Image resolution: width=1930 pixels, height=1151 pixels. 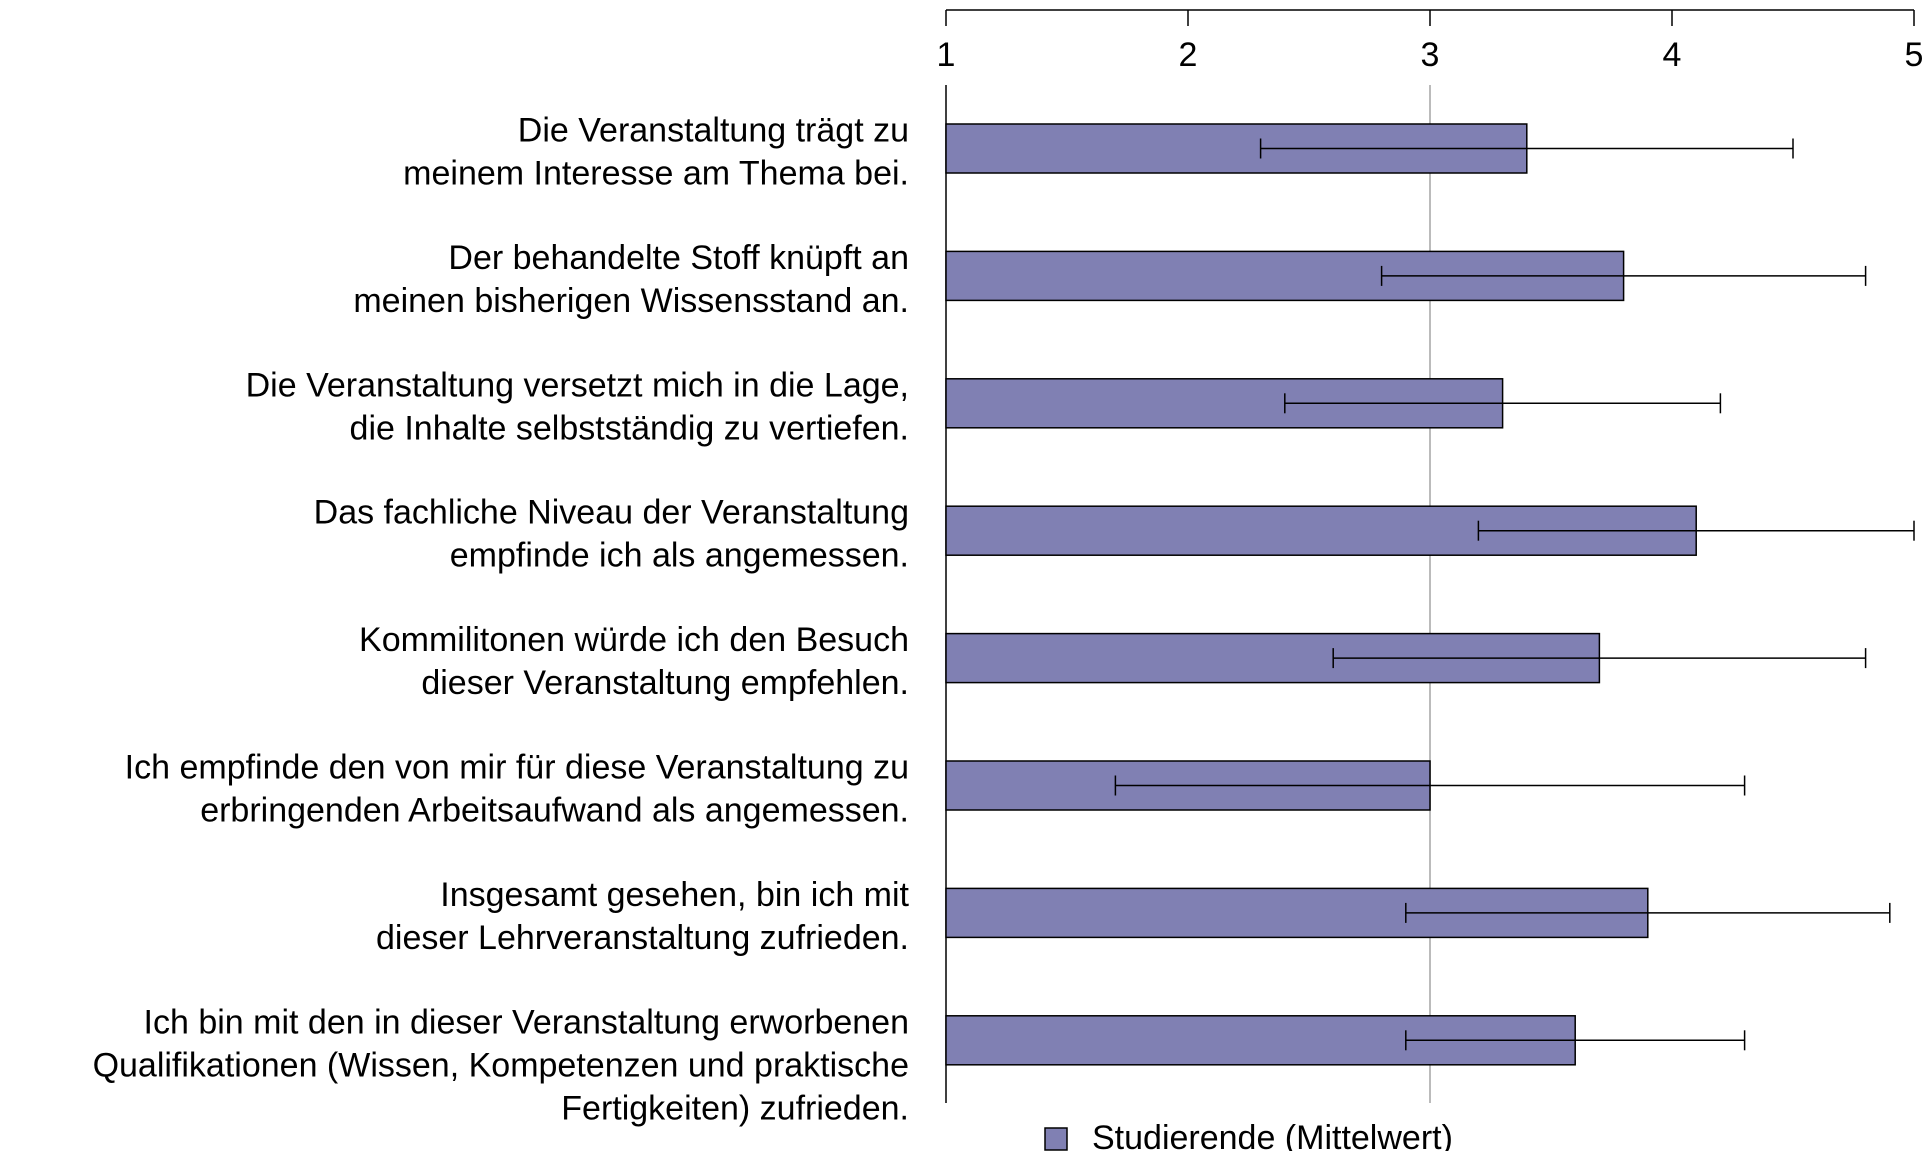 What do you see at coordinates (1272, 1135) in the screenshot?
I see `legend-label: Studierende (Mittelwert)` at bounding box center [1272, 1135].